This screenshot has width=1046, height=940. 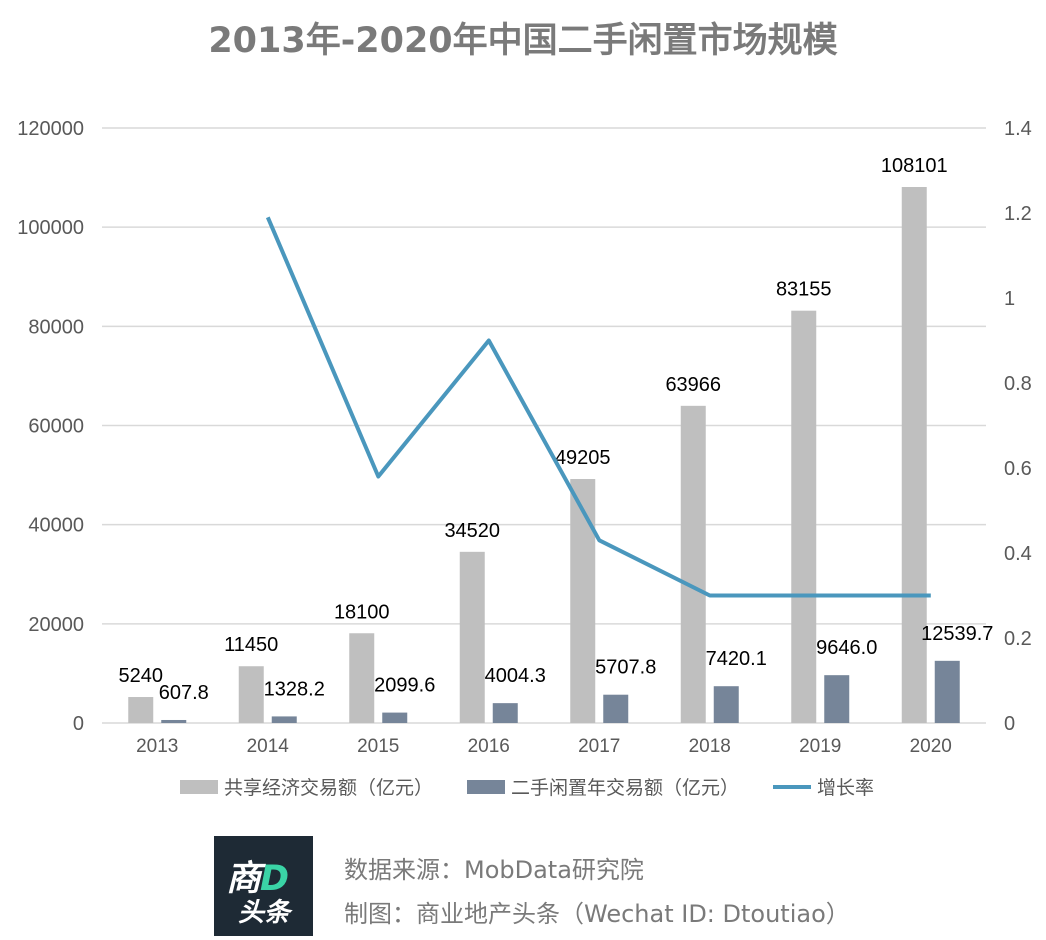 What do you see at coordinates (736, 659) in the screenshot?
I see `data-label: 7420.1` at bounding box center [736, 659].